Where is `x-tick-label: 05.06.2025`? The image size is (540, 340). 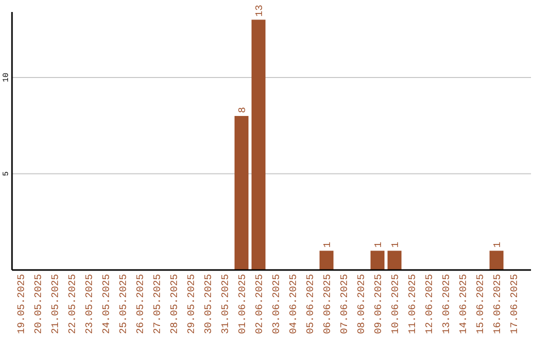
x-tick-label: 05.06.2025 is located at coordinates (311, 304).